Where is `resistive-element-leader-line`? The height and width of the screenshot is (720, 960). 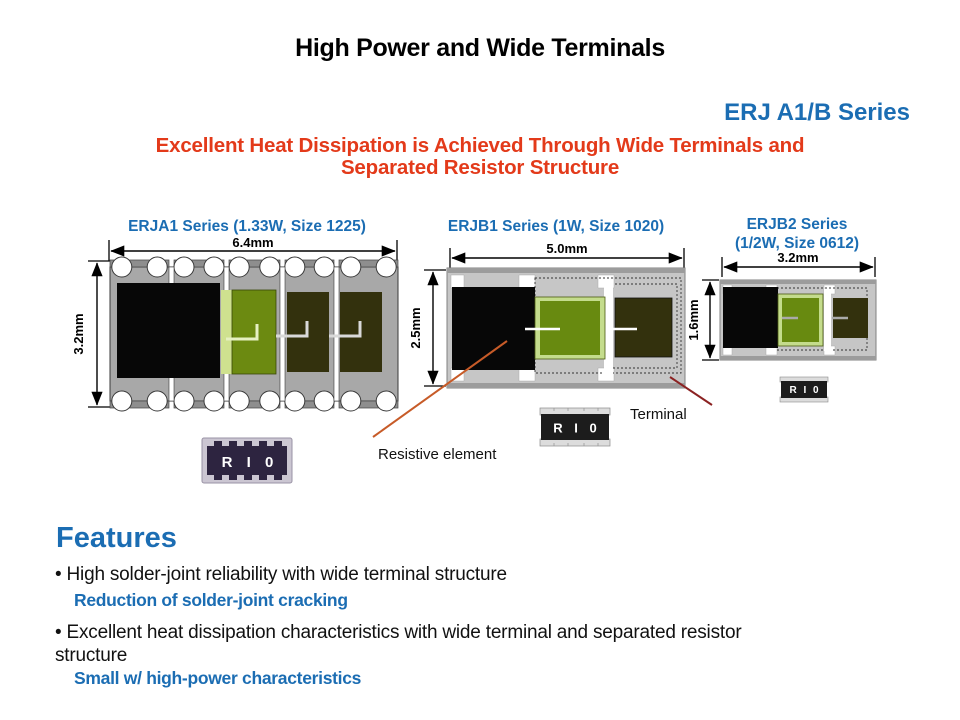
resistive-element-leader-line is located at coordinates (440, 389).